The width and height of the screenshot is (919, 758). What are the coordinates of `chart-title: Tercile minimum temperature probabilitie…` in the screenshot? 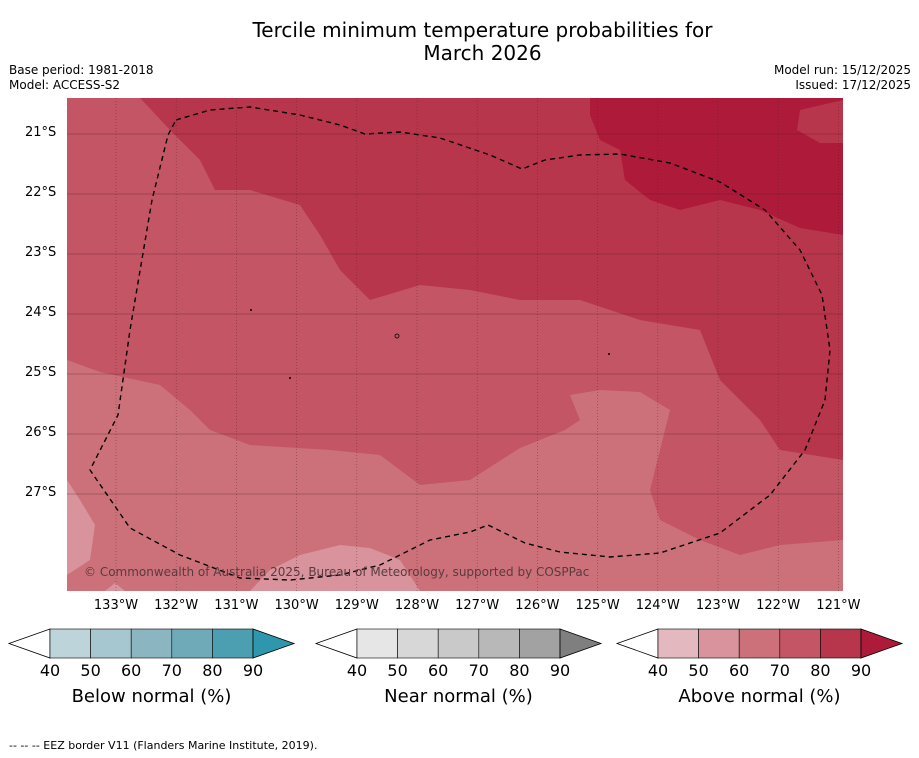 It's located at (459, 42).